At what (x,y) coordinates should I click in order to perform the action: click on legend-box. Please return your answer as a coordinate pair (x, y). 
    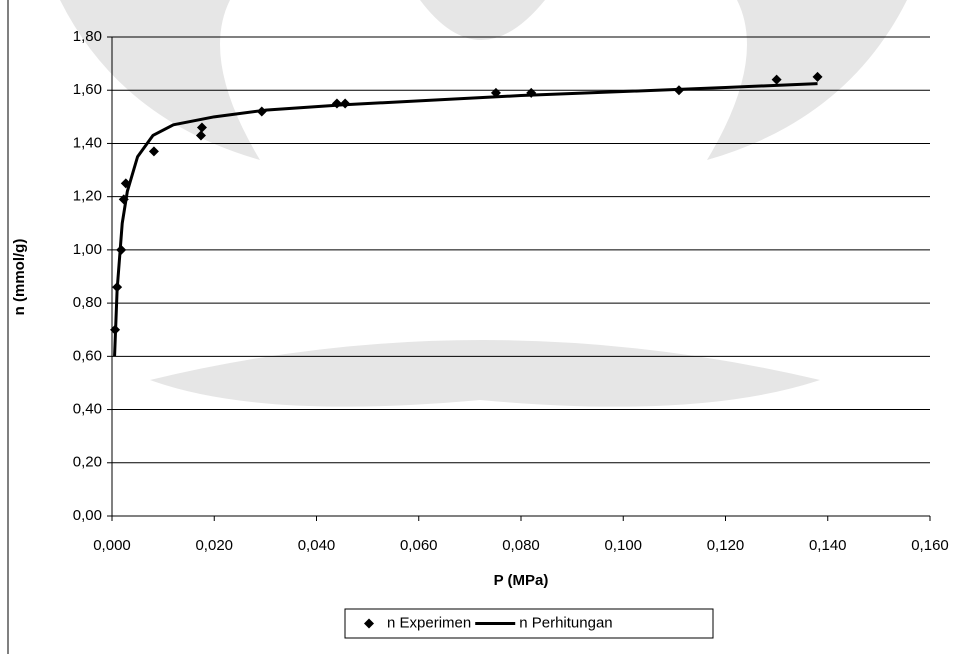
    Looking at the image, I should click on (529, 623).